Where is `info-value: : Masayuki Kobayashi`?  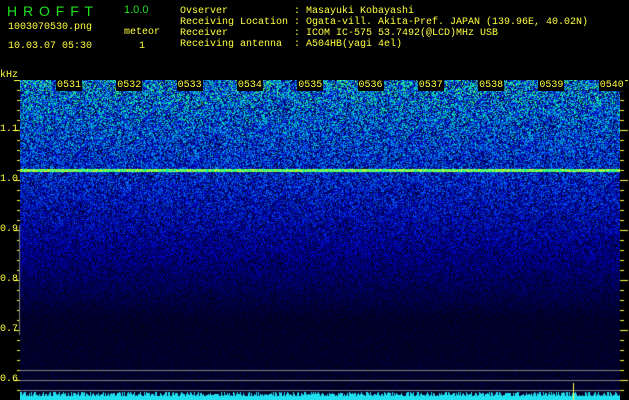
info-value: : Masayuki Kobayashi is located at coordinates (354, 11).